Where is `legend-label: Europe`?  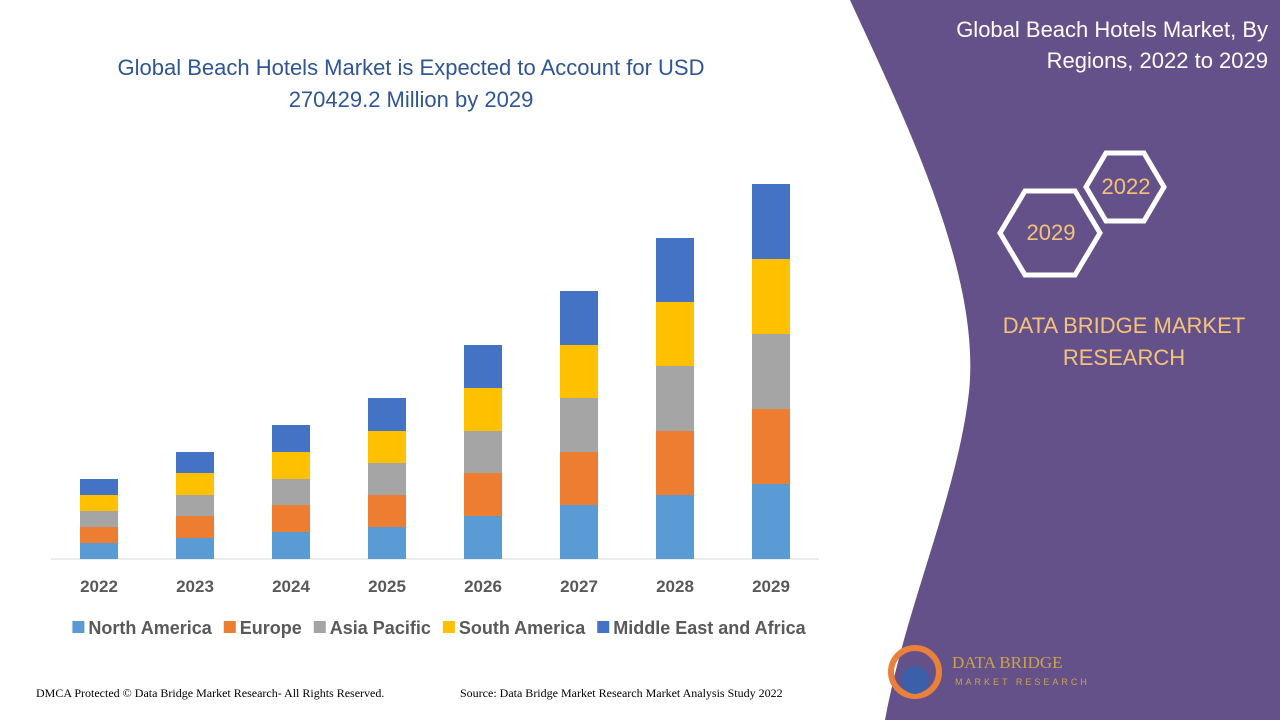
legend-label: Europe is located at coordinates (271, 628).